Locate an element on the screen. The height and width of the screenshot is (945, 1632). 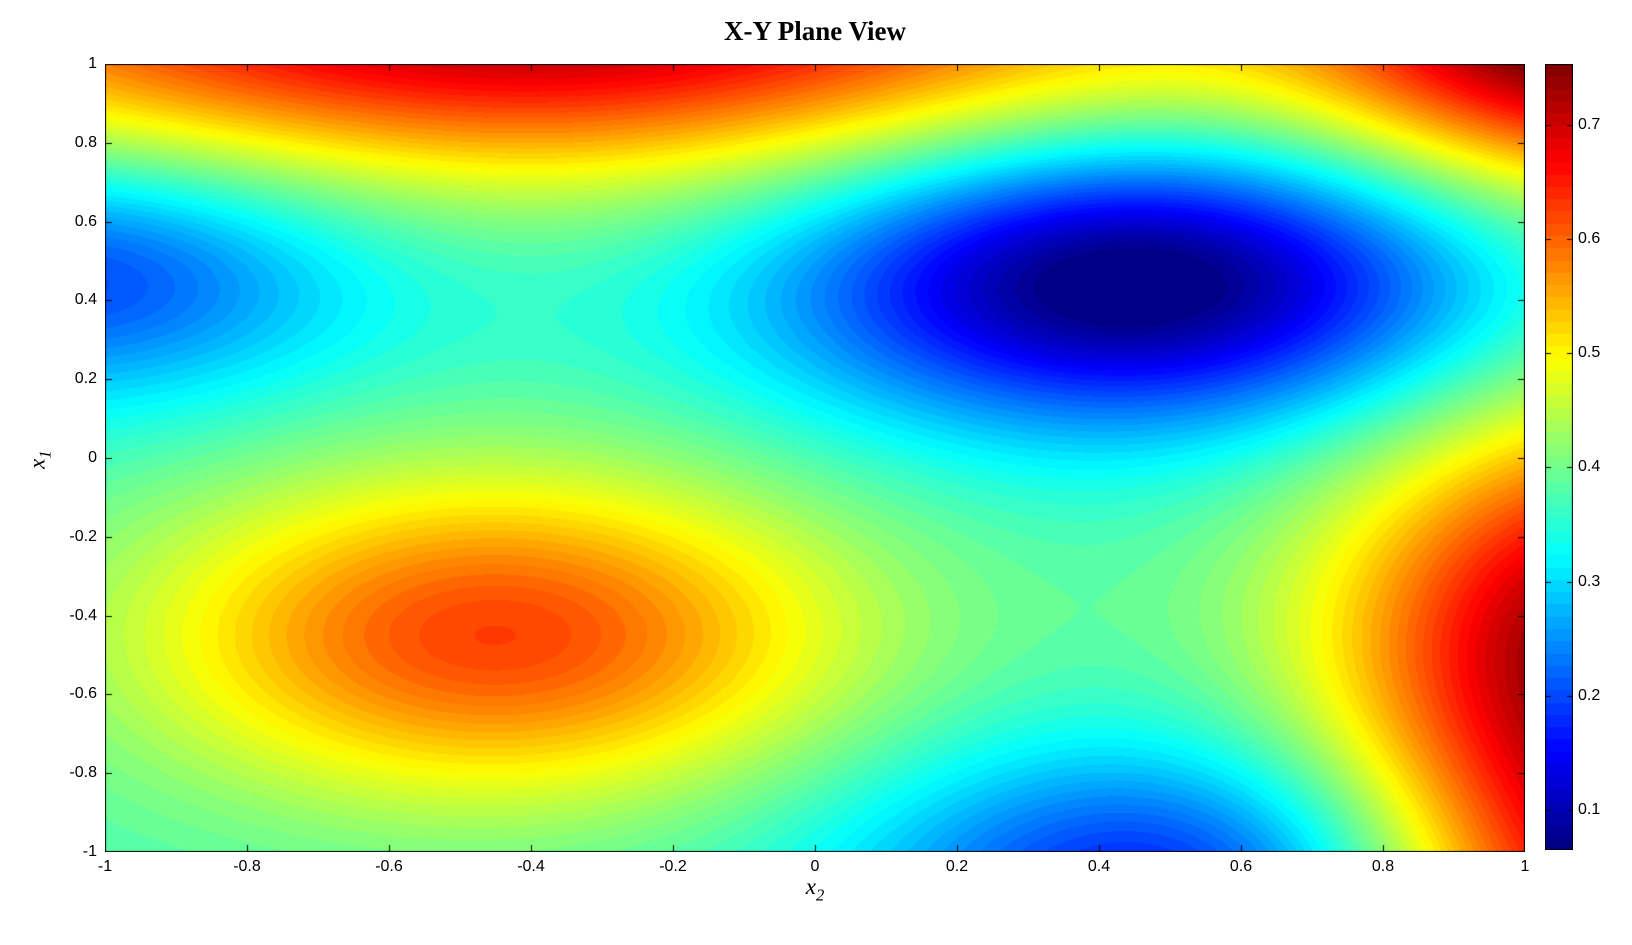
x-tick-label: -0.8 is located at coordinates (247, 866).